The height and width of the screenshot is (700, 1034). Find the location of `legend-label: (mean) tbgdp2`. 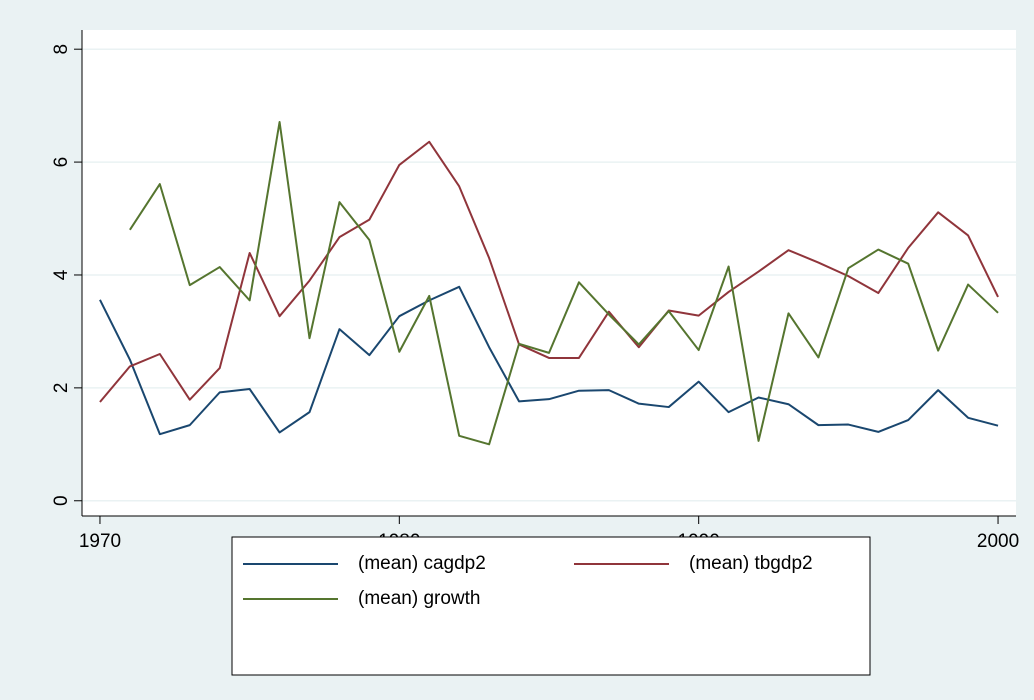

legend-label: (mean) tbgdp2 is located at coordinates (751, 563).